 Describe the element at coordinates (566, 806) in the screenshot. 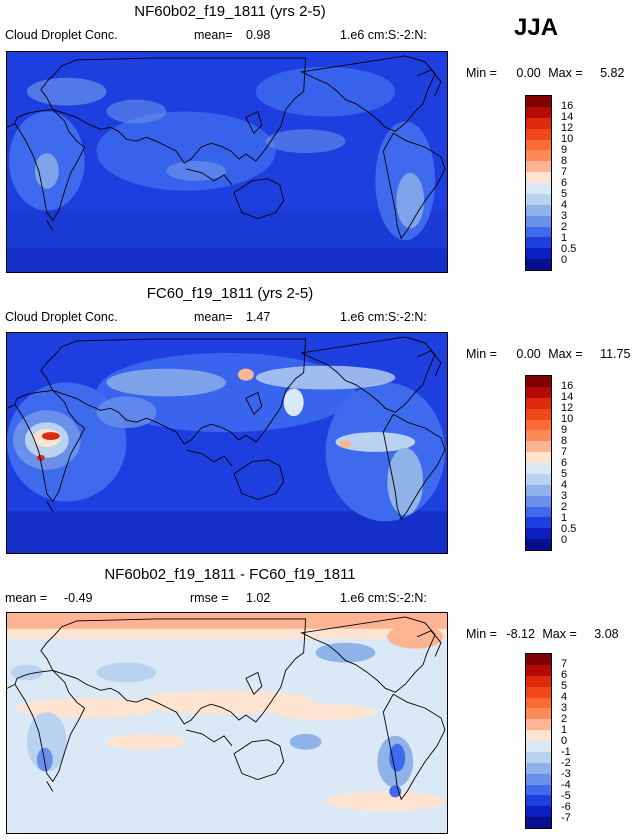

I see `colorbar-tick-label: -6` at that location.